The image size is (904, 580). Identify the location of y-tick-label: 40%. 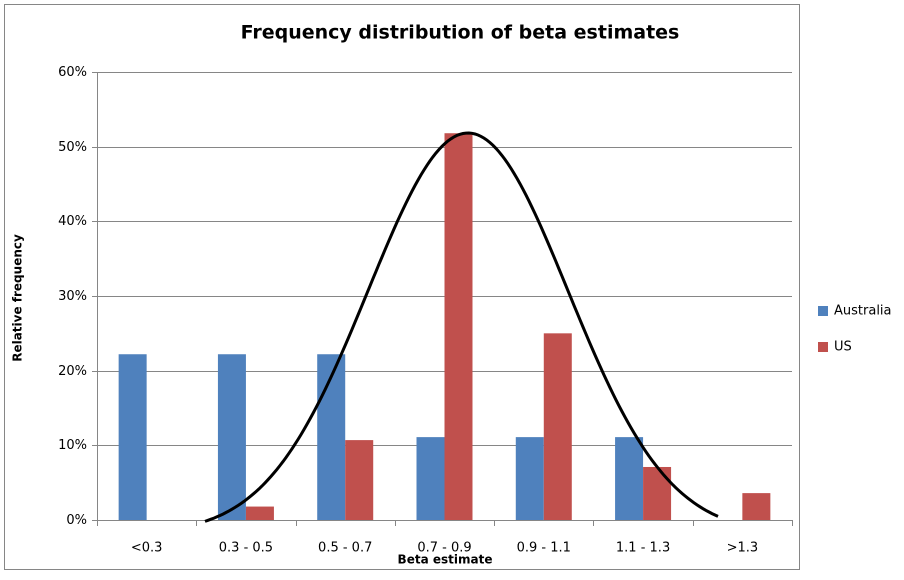
(72, 221).